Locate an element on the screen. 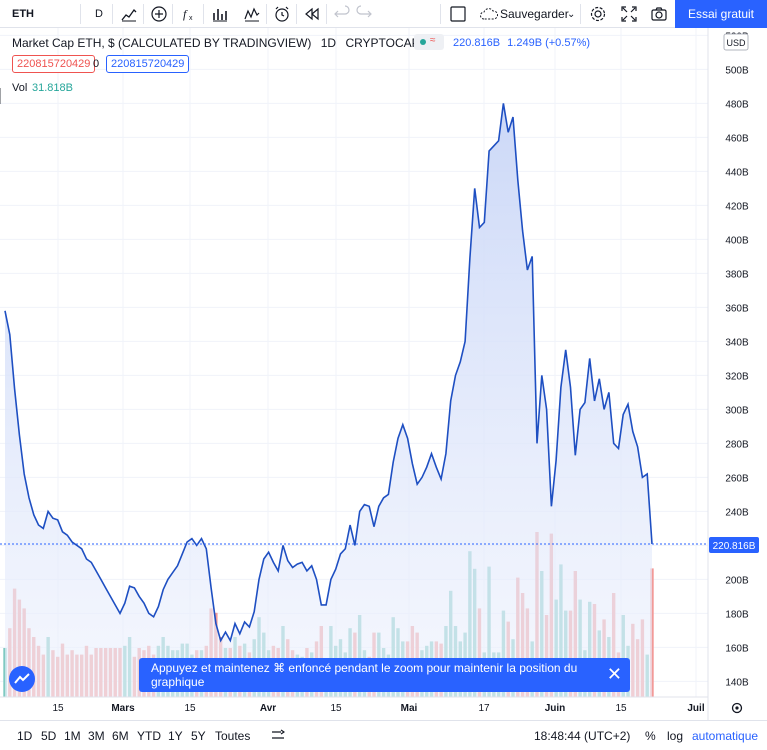 The image size is (767, 750). y-tick-label: 380B is located at coordinates (737, 274).